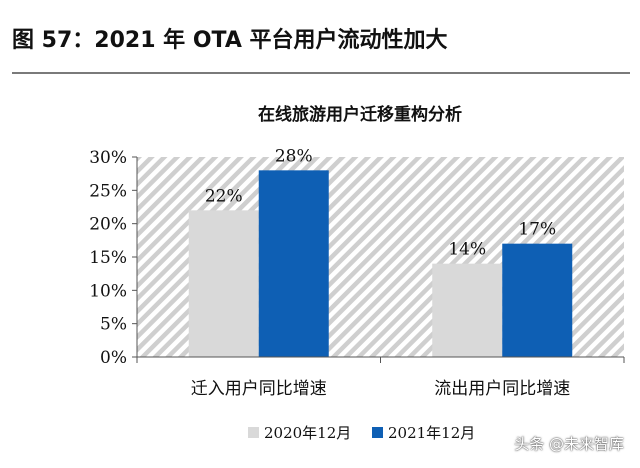 The height and width of the screenshot is (468, 640). I want to click on y-tick-label: 20%, so click(108, 225).